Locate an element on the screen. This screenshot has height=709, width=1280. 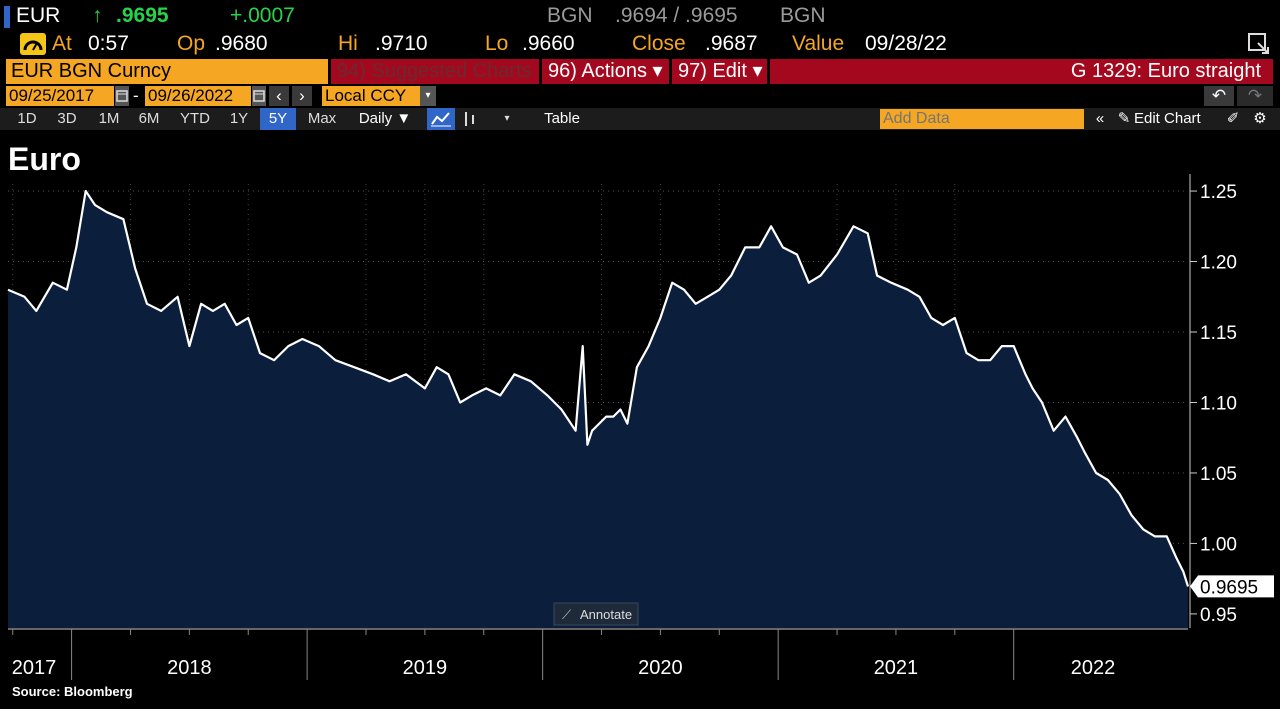
period-max: Max is located at coordinates (322, 118).